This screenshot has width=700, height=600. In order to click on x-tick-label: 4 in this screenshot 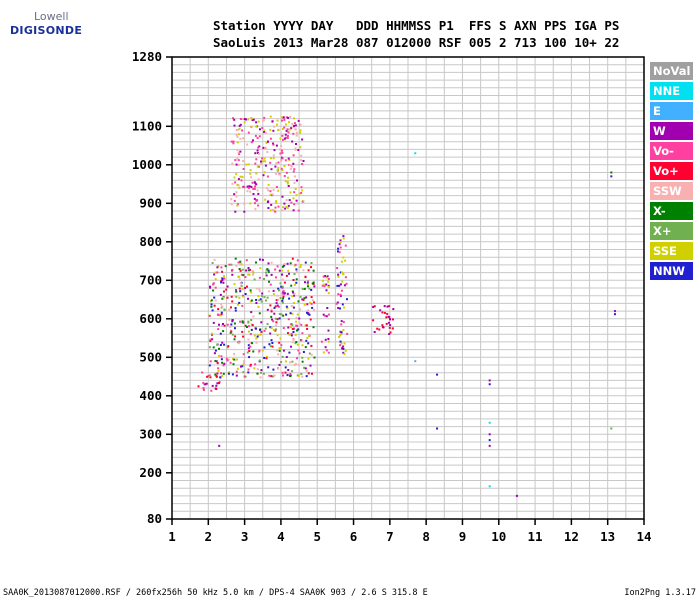, I will do `click(281, 536)`.